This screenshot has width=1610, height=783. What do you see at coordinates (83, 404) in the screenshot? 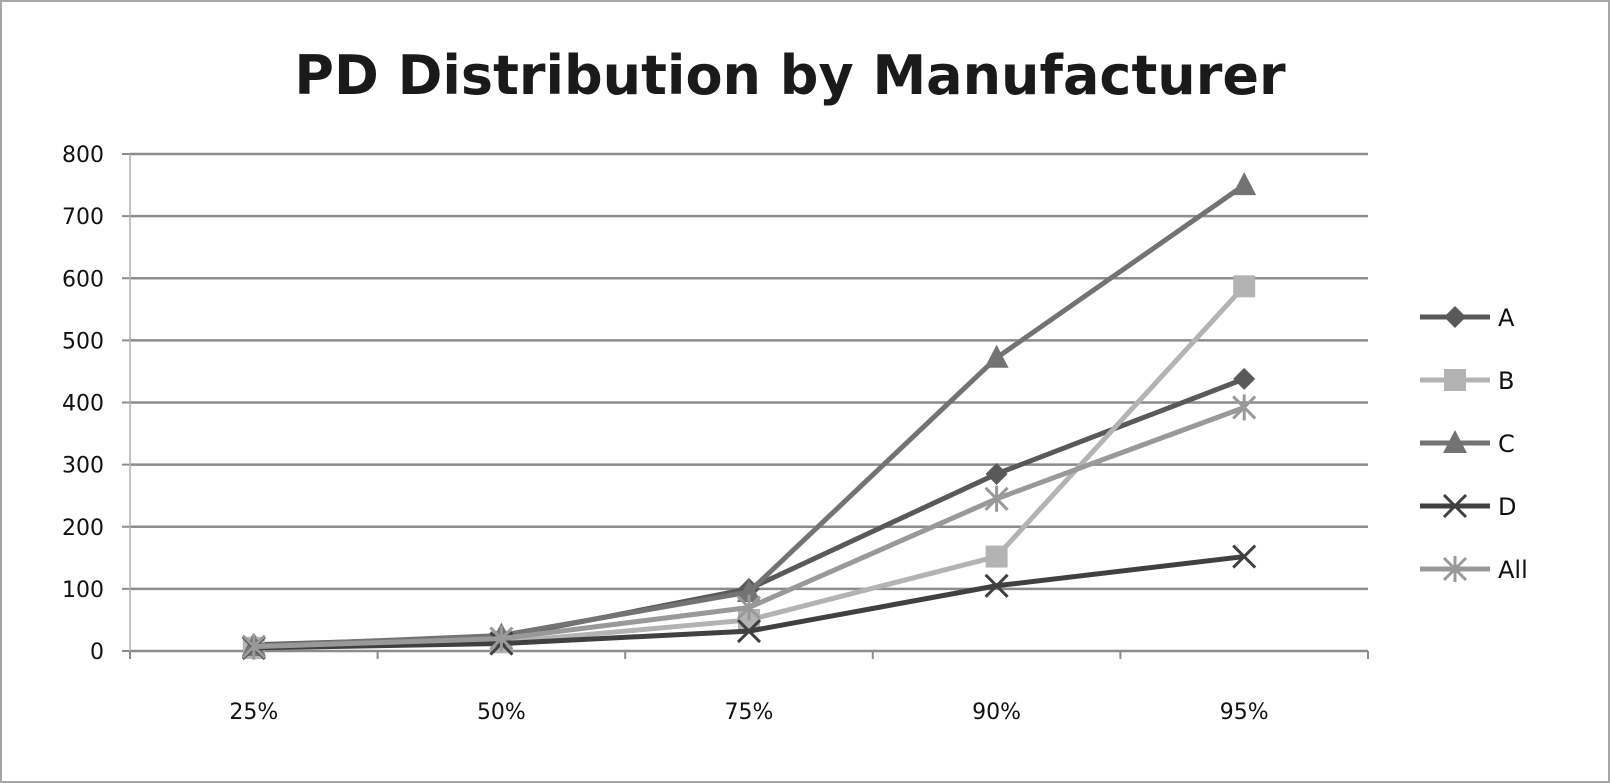
I see `y-tick-label: 400` at bounding box center [83, 404].